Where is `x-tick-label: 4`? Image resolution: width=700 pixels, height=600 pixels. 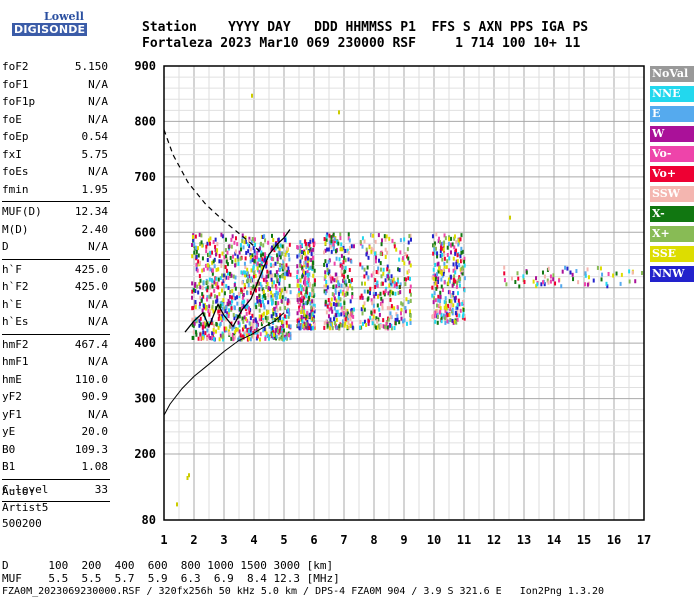
x-tick-label: 4 is located at coordinates (253, 540).